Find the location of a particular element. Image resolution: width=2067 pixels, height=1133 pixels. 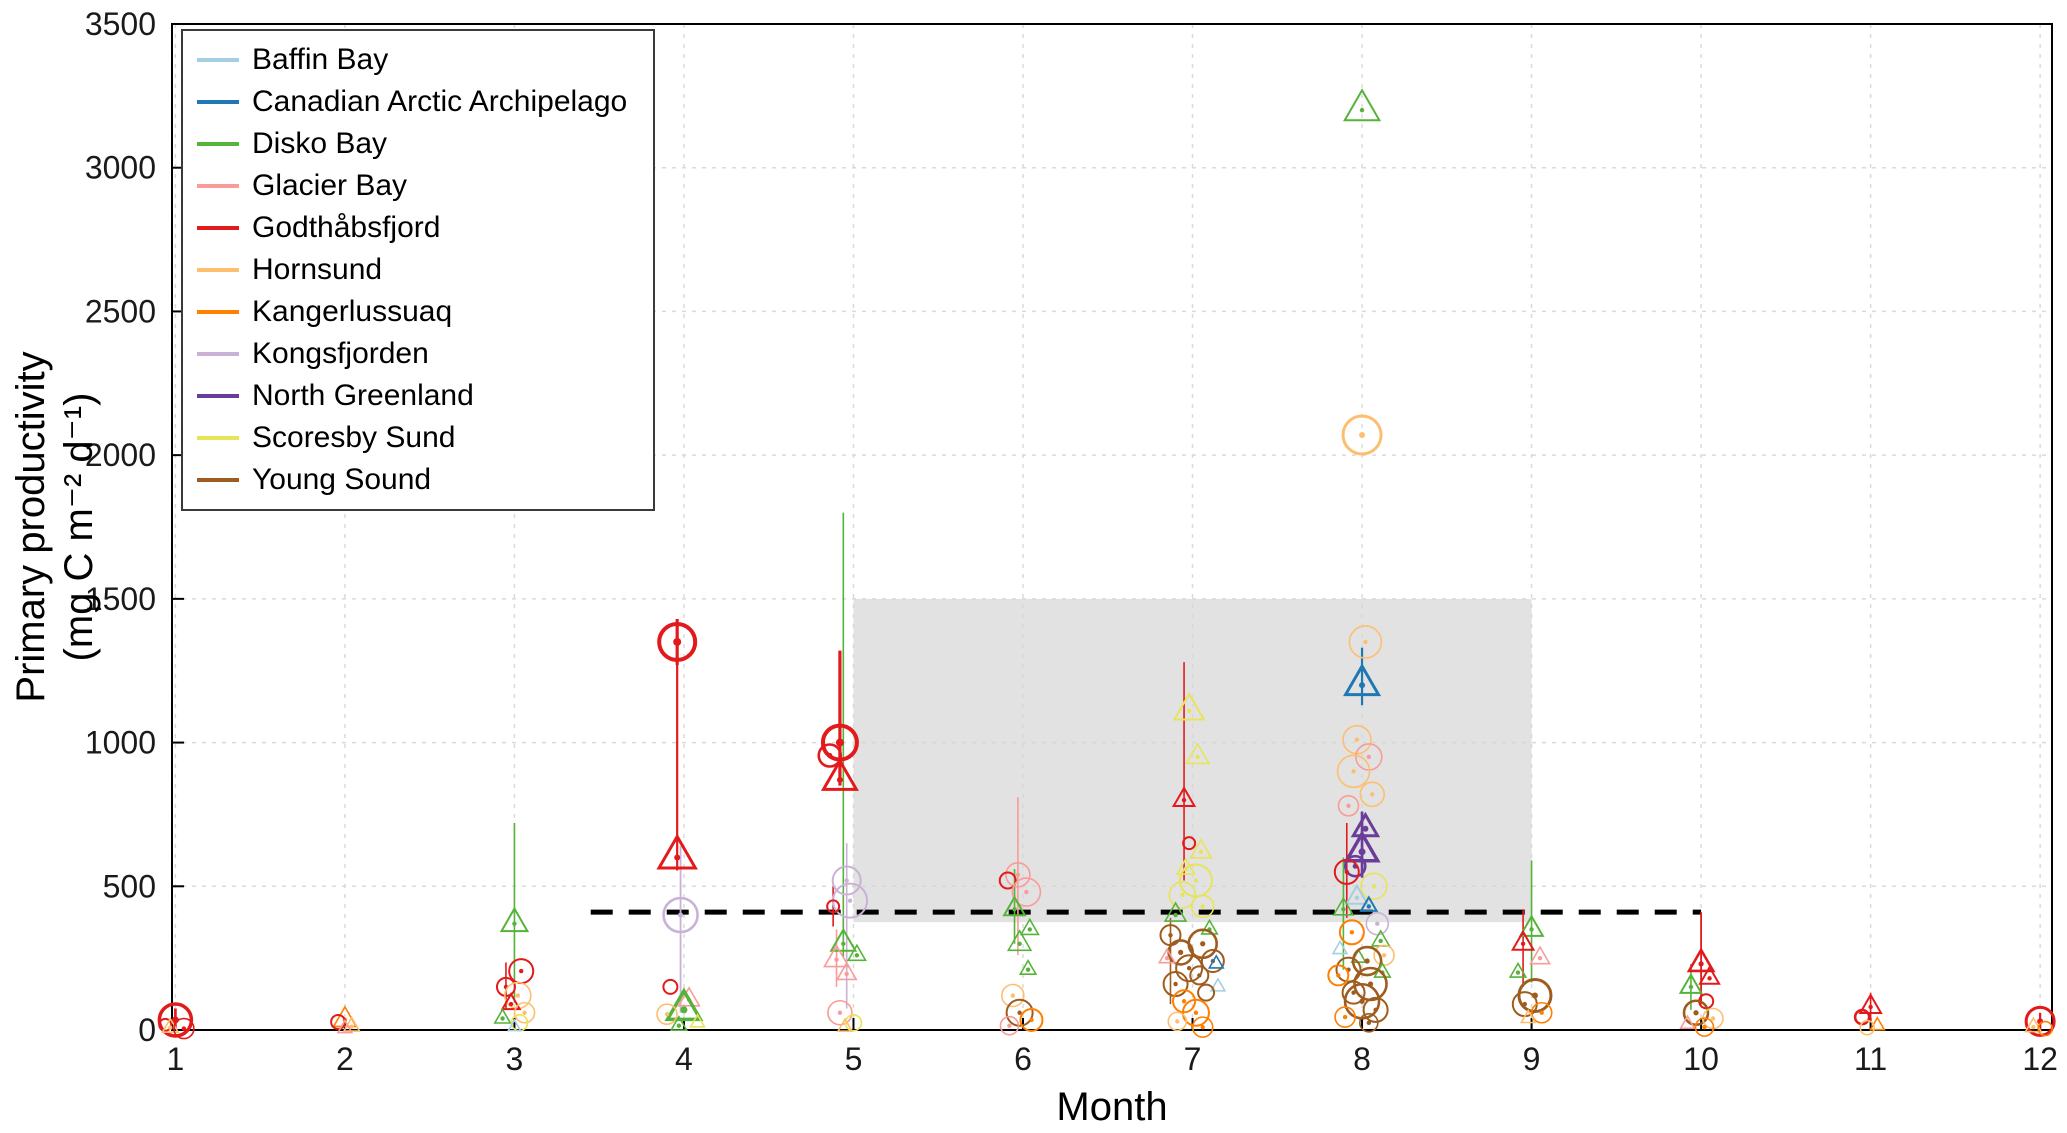

x-tick-label: 10 is located at coordinates (1701, 1059).